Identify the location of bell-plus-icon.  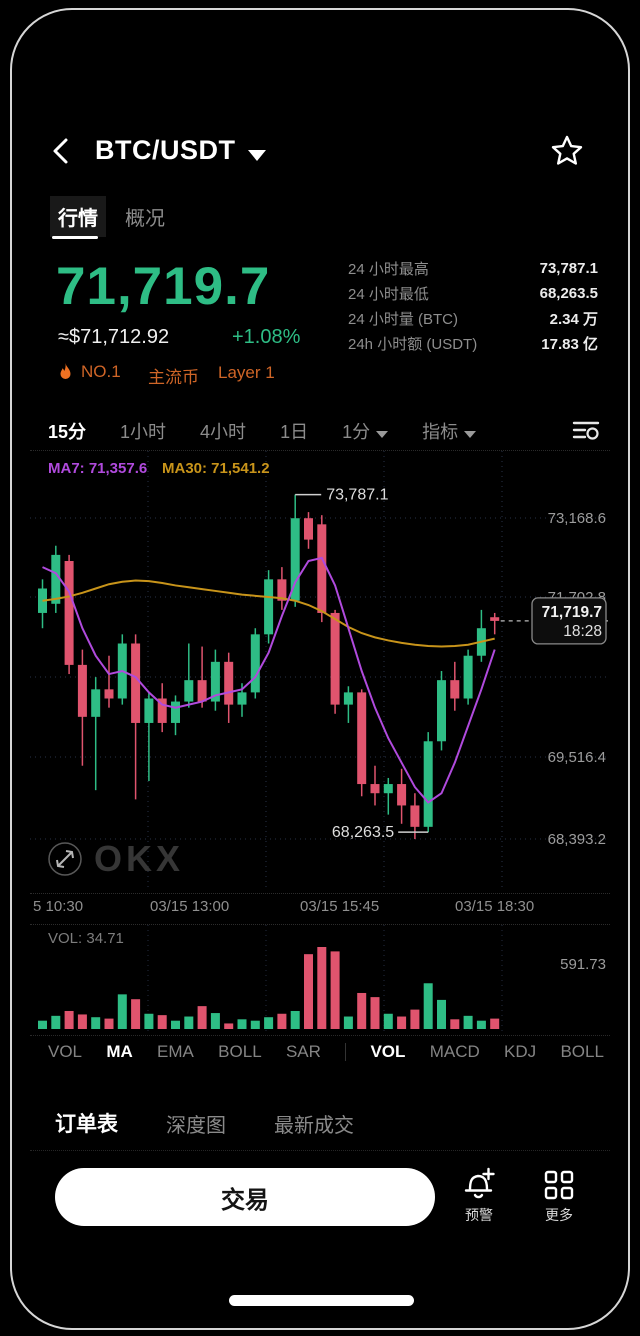
(479, 1183).